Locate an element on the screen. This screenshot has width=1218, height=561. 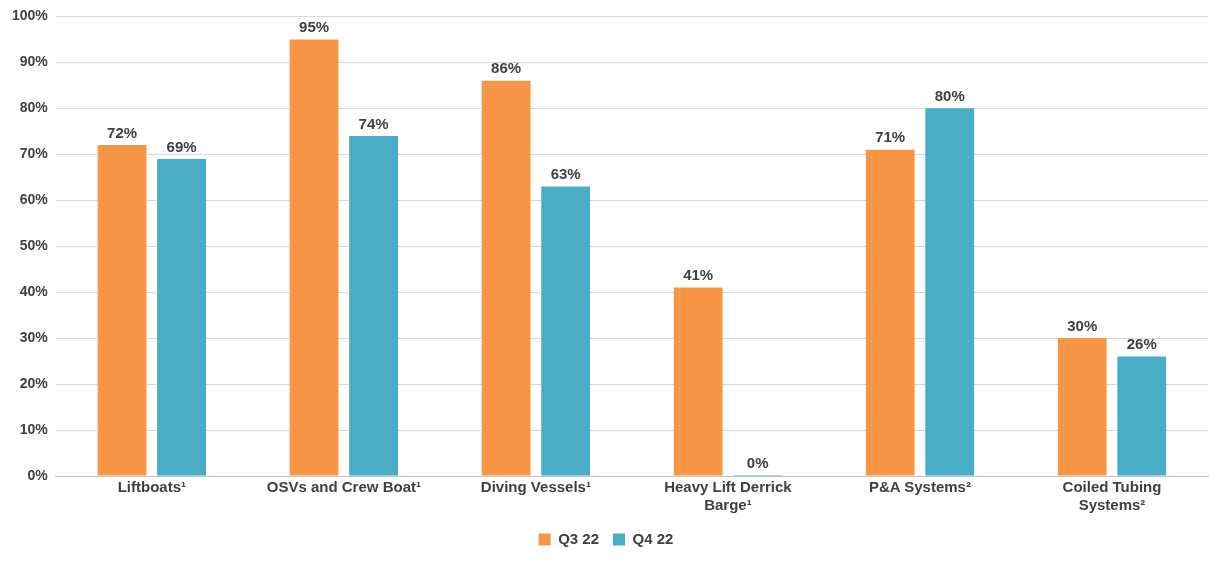
data-label: 74% is located at coordinates (373, 123).